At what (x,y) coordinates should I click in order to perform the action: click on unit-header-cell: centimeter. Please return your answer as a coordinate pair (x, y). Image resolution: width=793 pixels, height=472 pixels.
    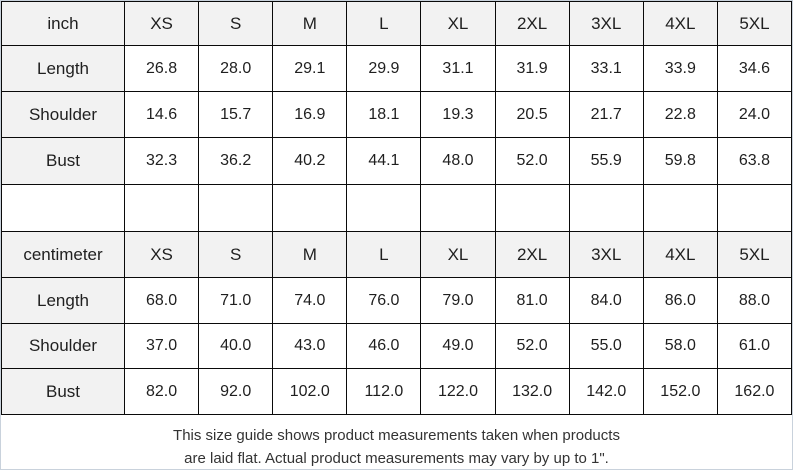
    Looking at the image, I should click on (63, 254).